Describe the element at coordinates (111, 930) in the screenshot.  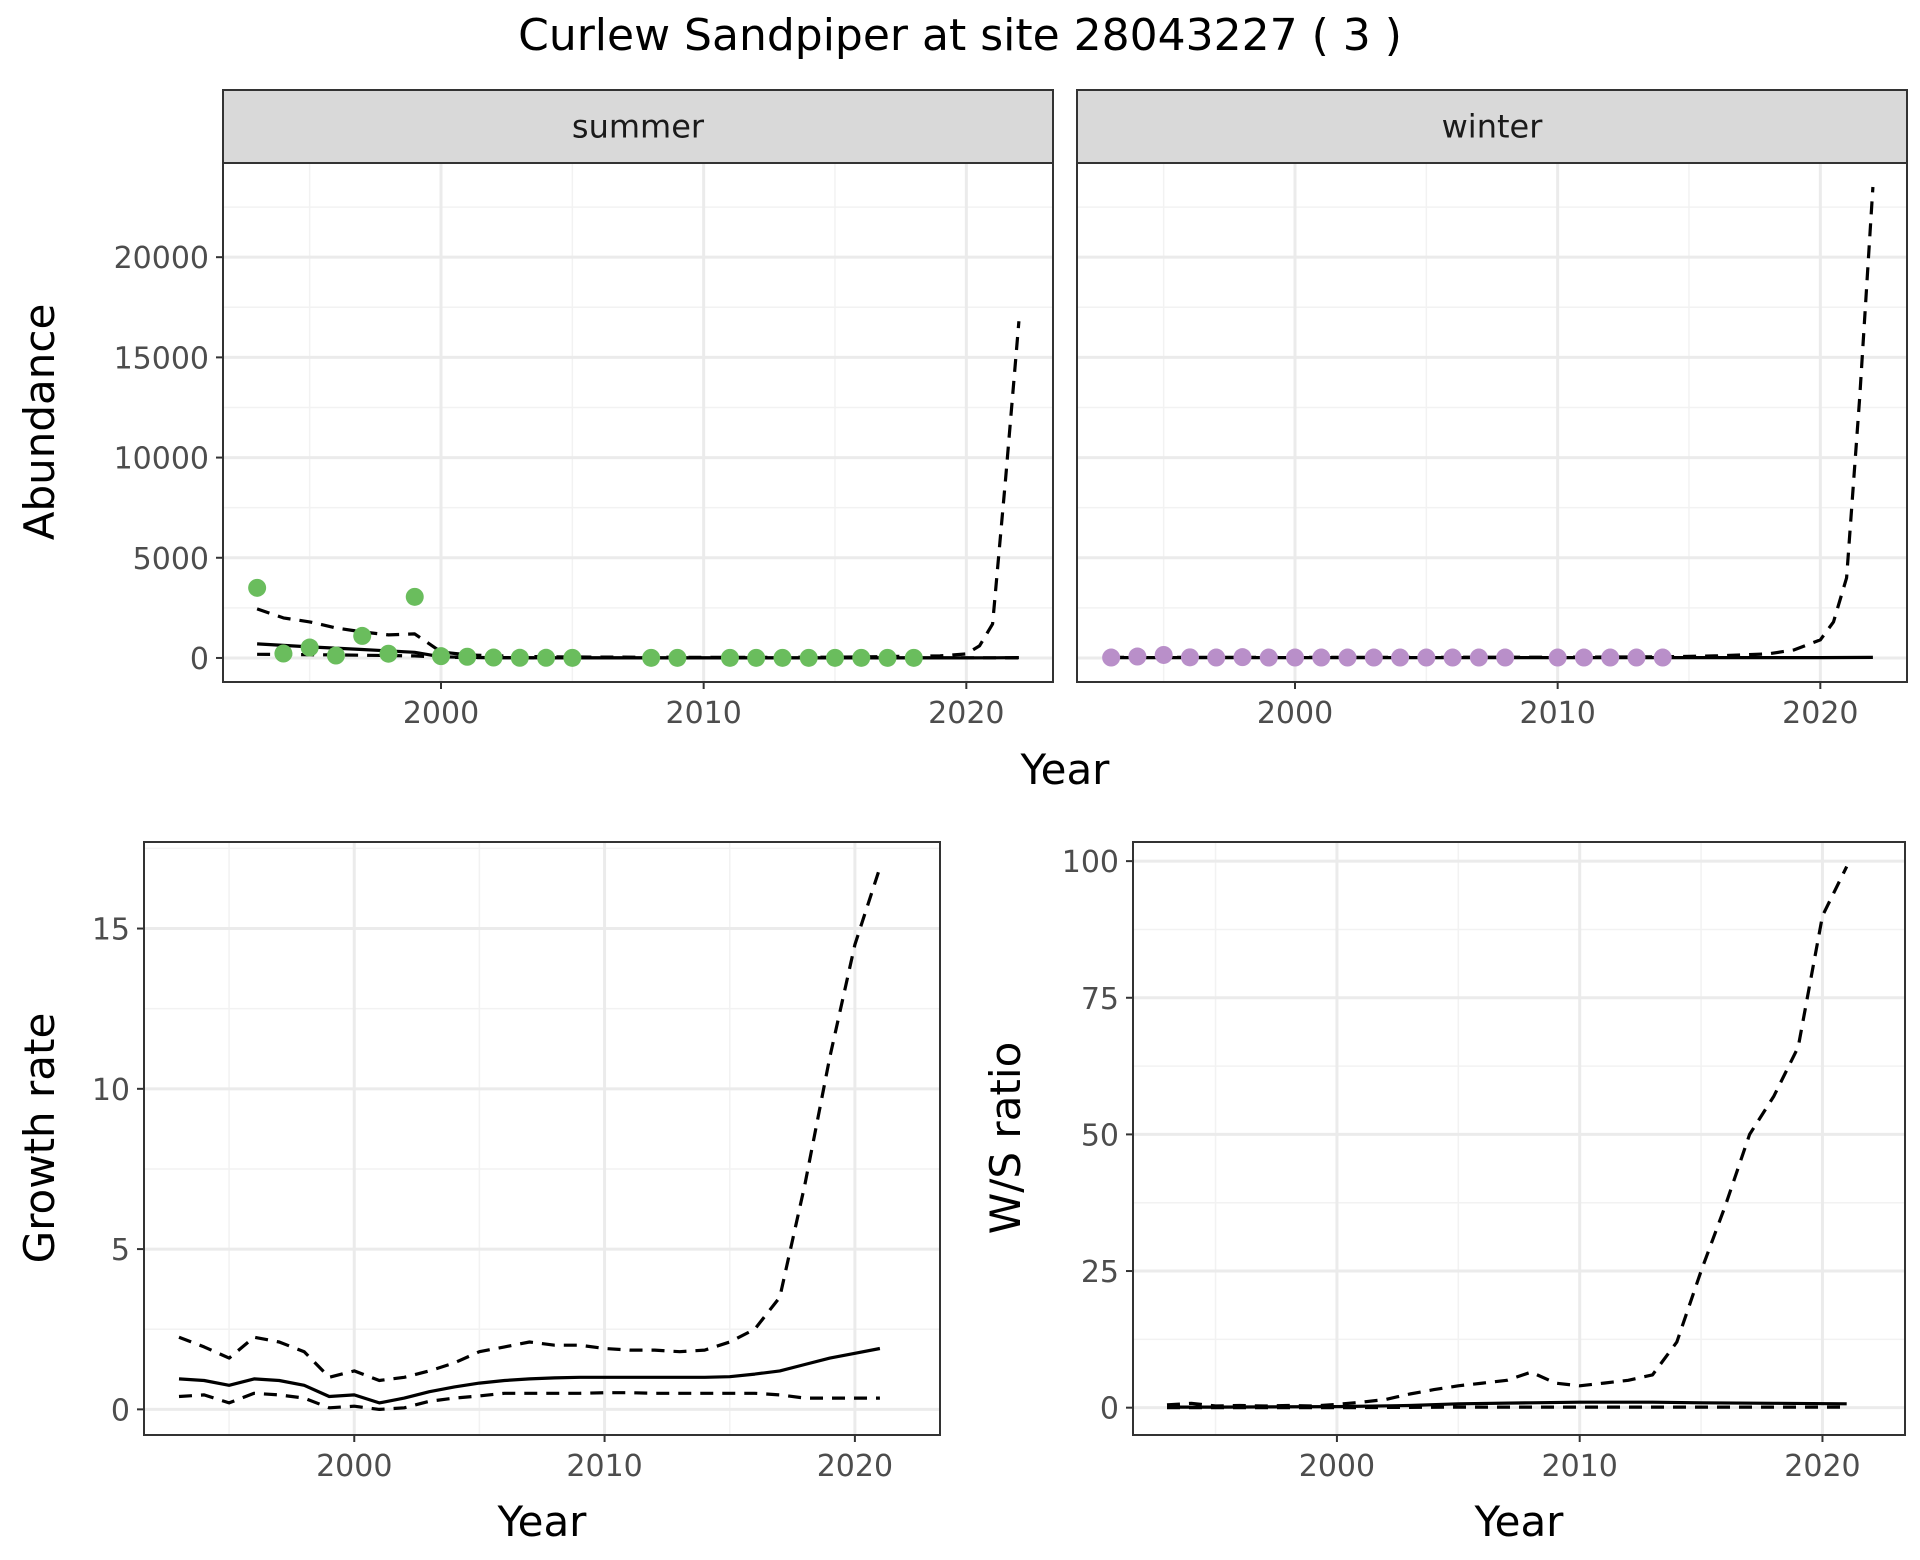
I see `y-tick-label: 15` at that location.